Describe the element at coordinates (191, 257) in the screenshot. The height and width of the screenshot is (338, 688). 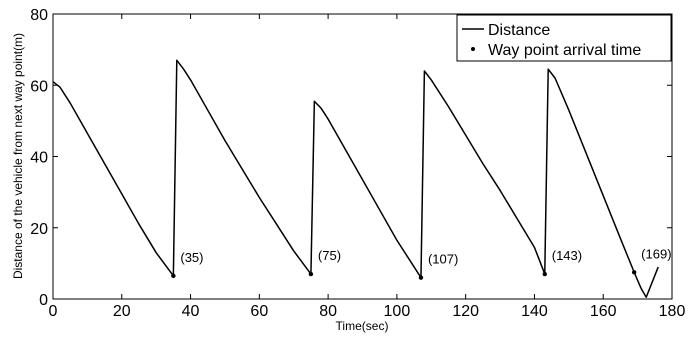
I see `arrival-time-annotation: (35)` at that location.